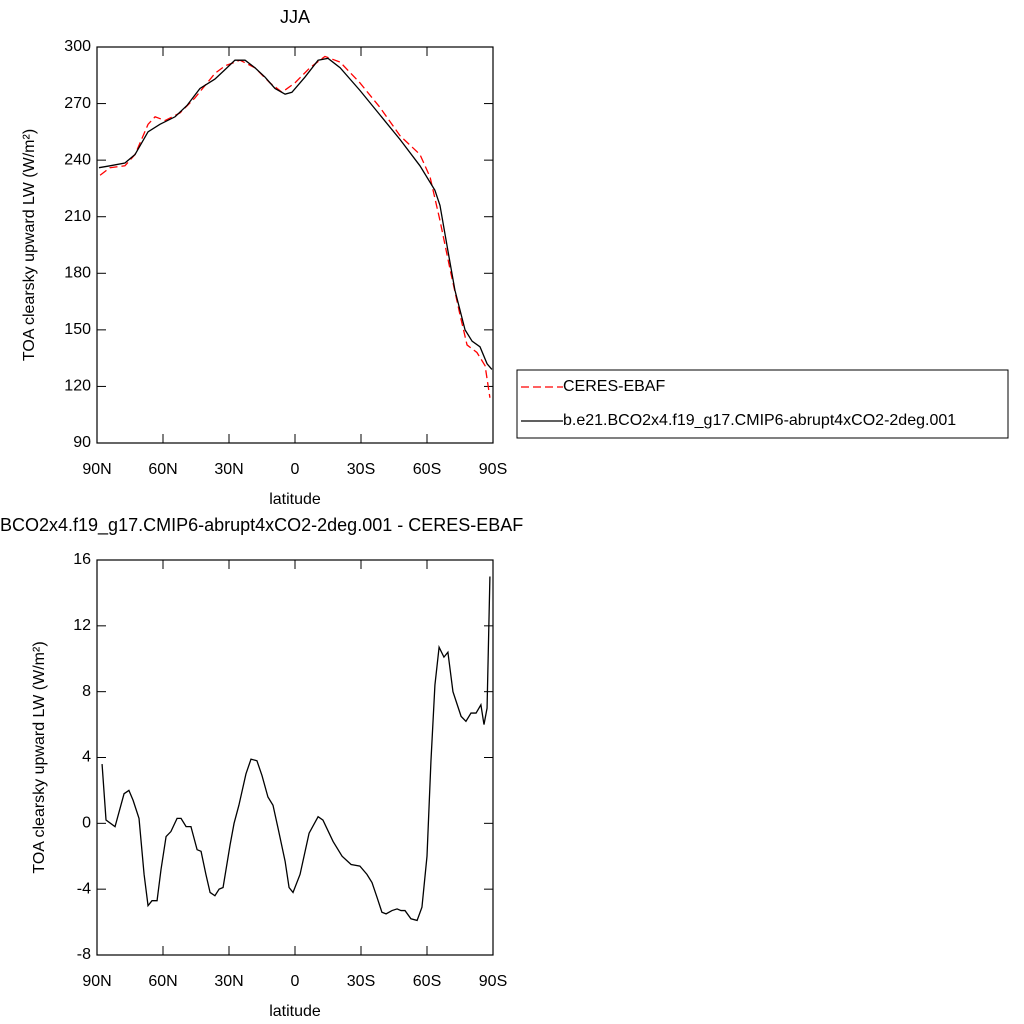 The height and width of the screenshot is (1024, 1024). I want to click on y-tick-label: 300, so click(77, 46).